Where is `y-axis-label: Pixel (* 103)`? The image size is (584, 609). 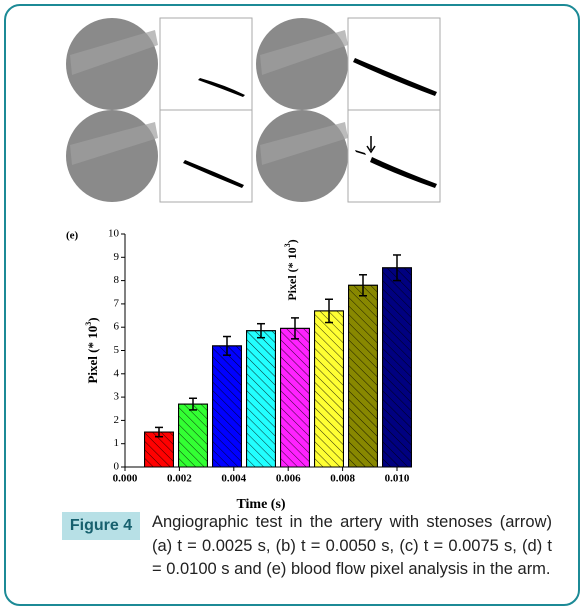
y-axis-label: Pixel (* 103) is located at coordinates (92, 350).